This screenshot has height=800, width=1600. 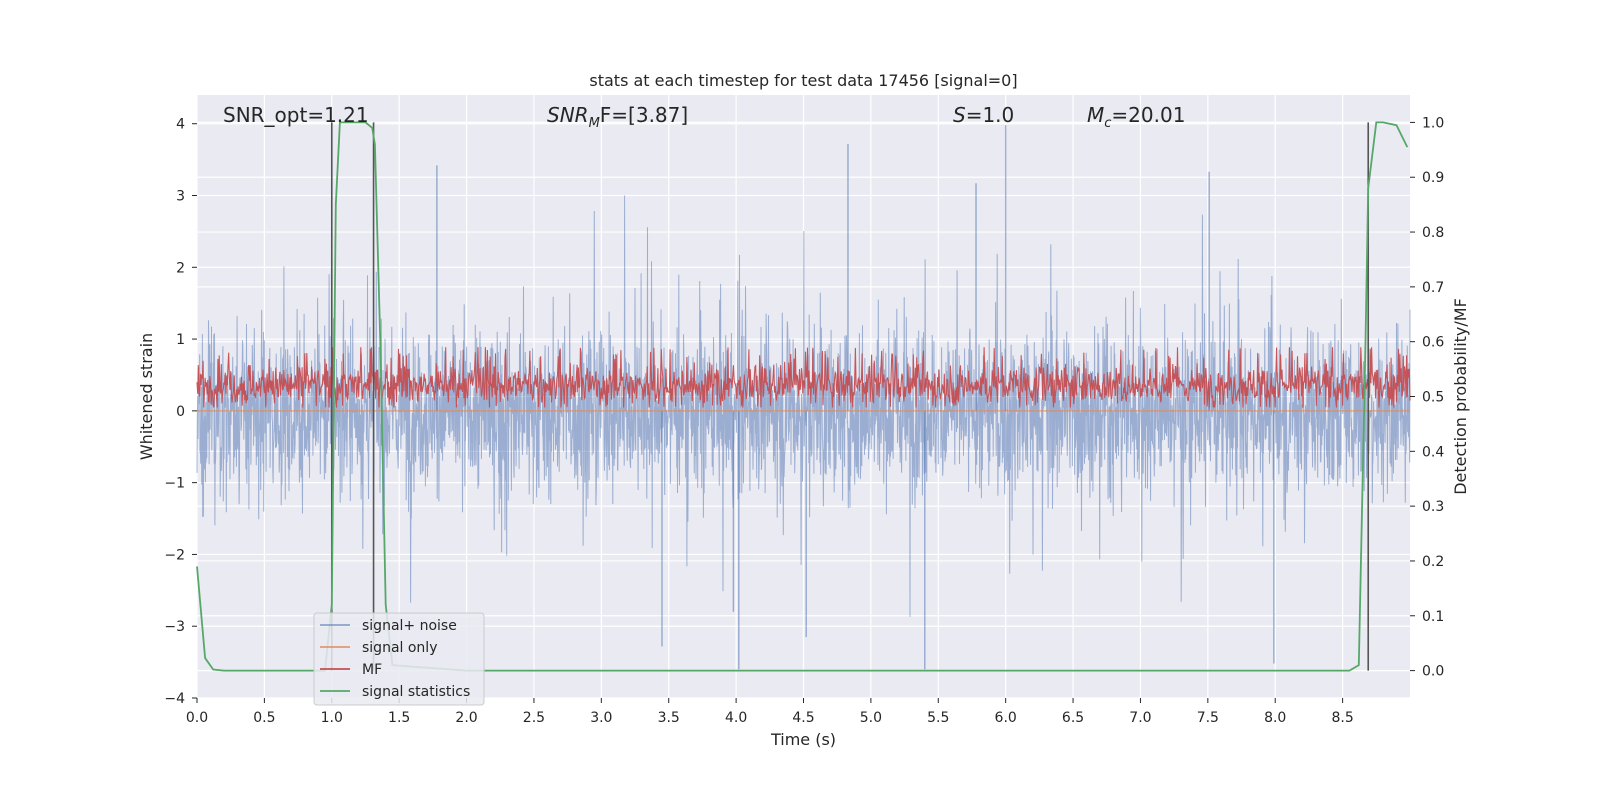 I want to click on y-right-tick-label: 1.0, so click(x=1433, y=123).